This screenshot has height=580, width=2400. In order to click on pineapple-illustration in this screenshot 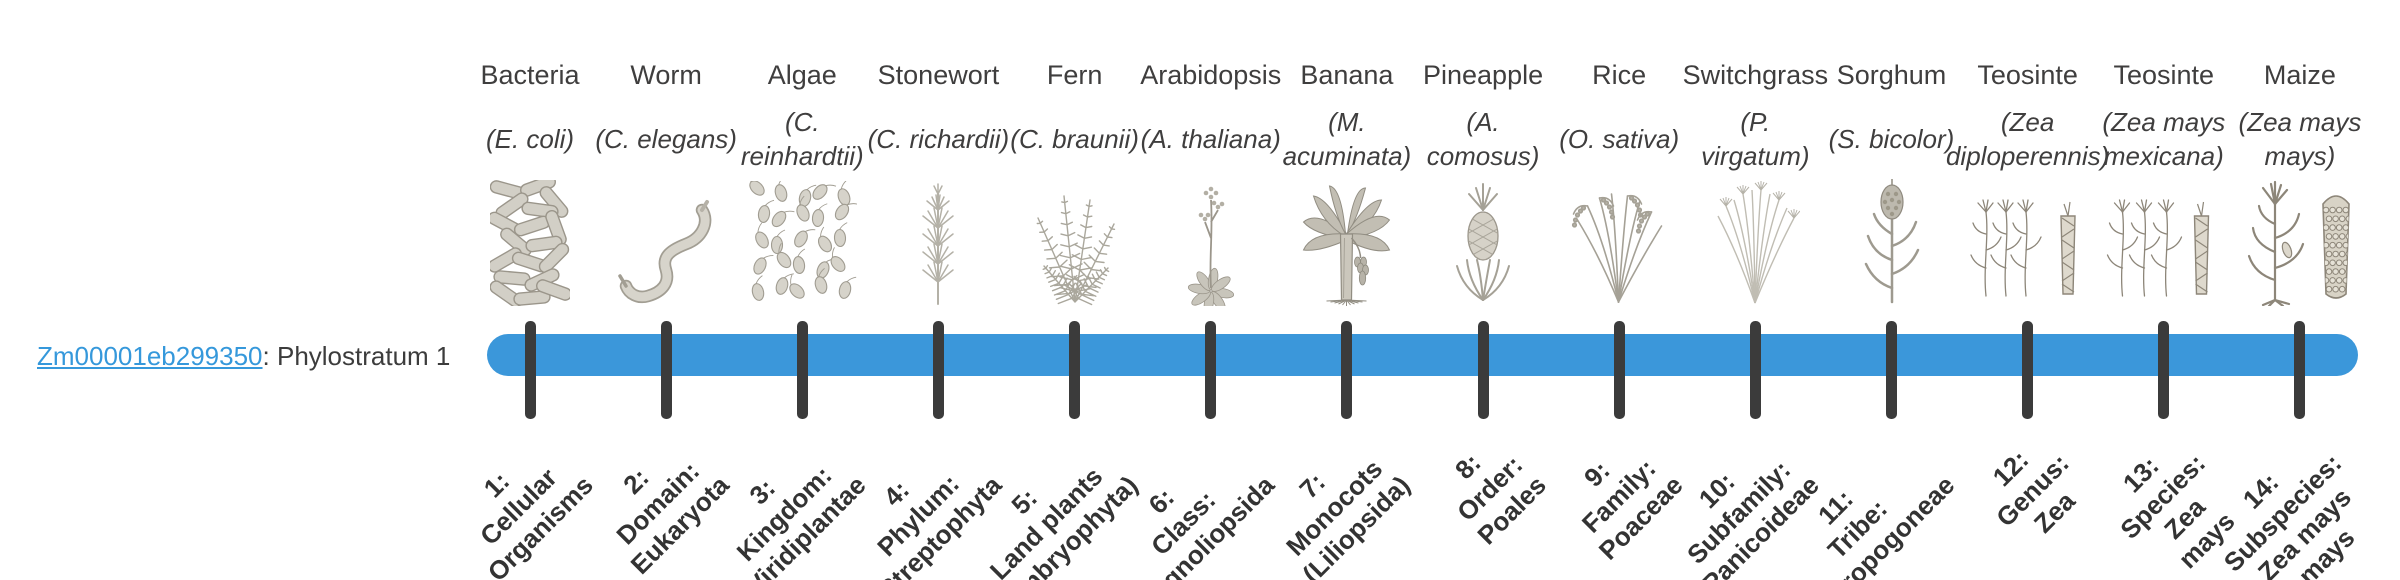, I will do `click(1483, 237)`.